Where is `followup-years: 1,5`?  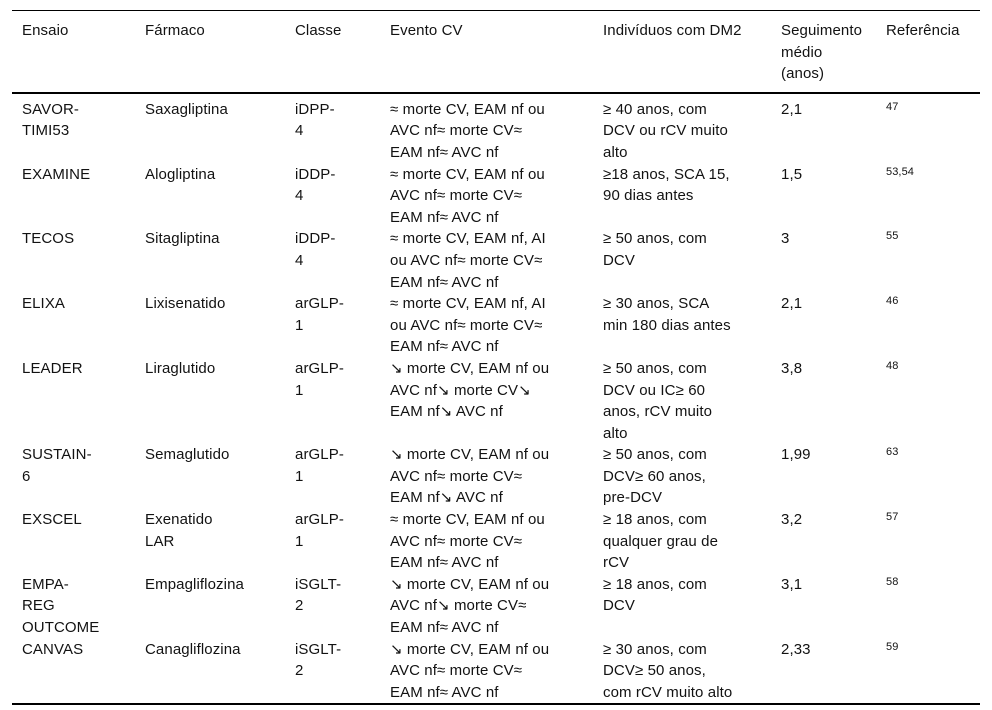 followup-years: 1,5 is located at coordinates (792, 174).